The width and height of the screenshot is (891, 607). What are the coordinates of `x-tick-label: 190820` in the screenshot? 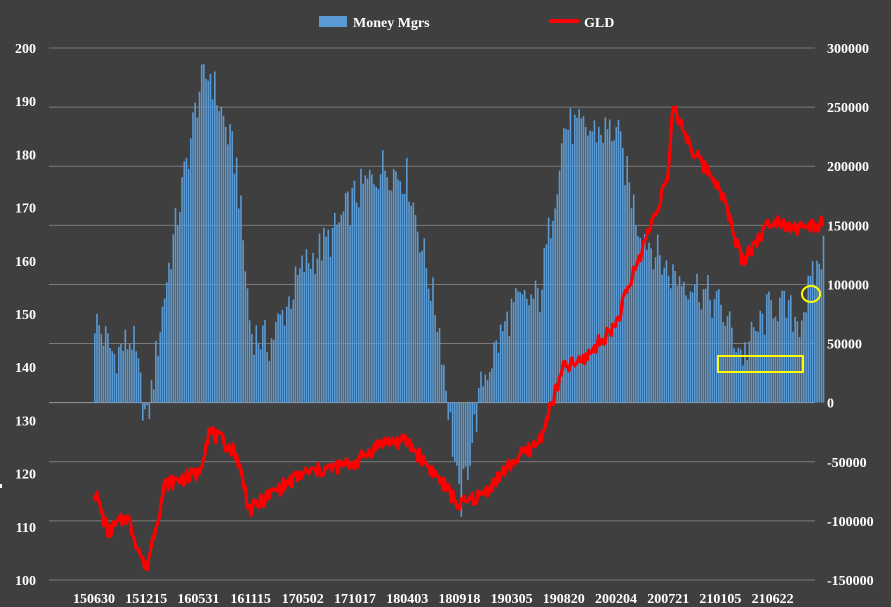 It's located at (564, 599).